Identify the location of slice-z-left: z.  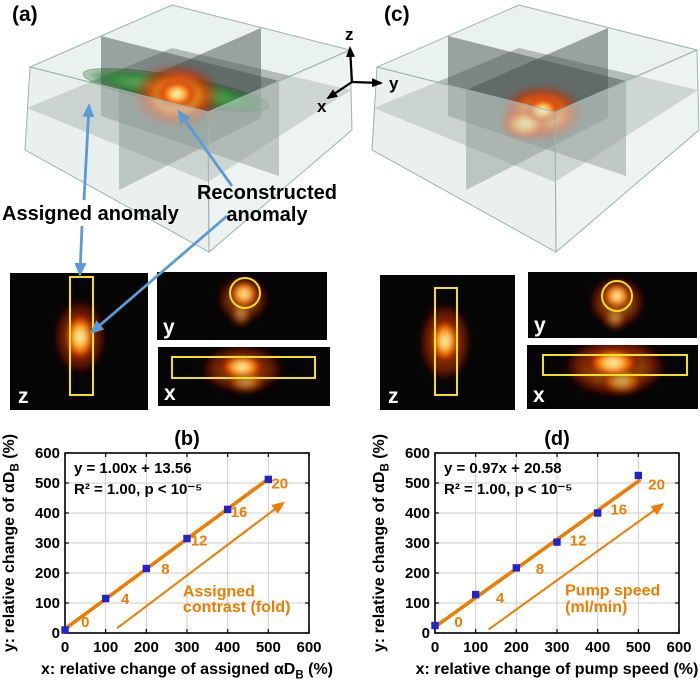
(79, 341).